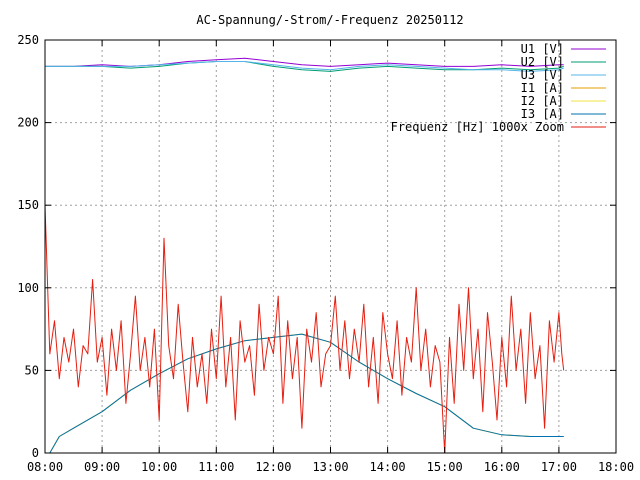 The image size is (640, 480). Describe the element at coordinates (616, 467) in the screenshot. I see `x-tick-label: 18:00` at that location.